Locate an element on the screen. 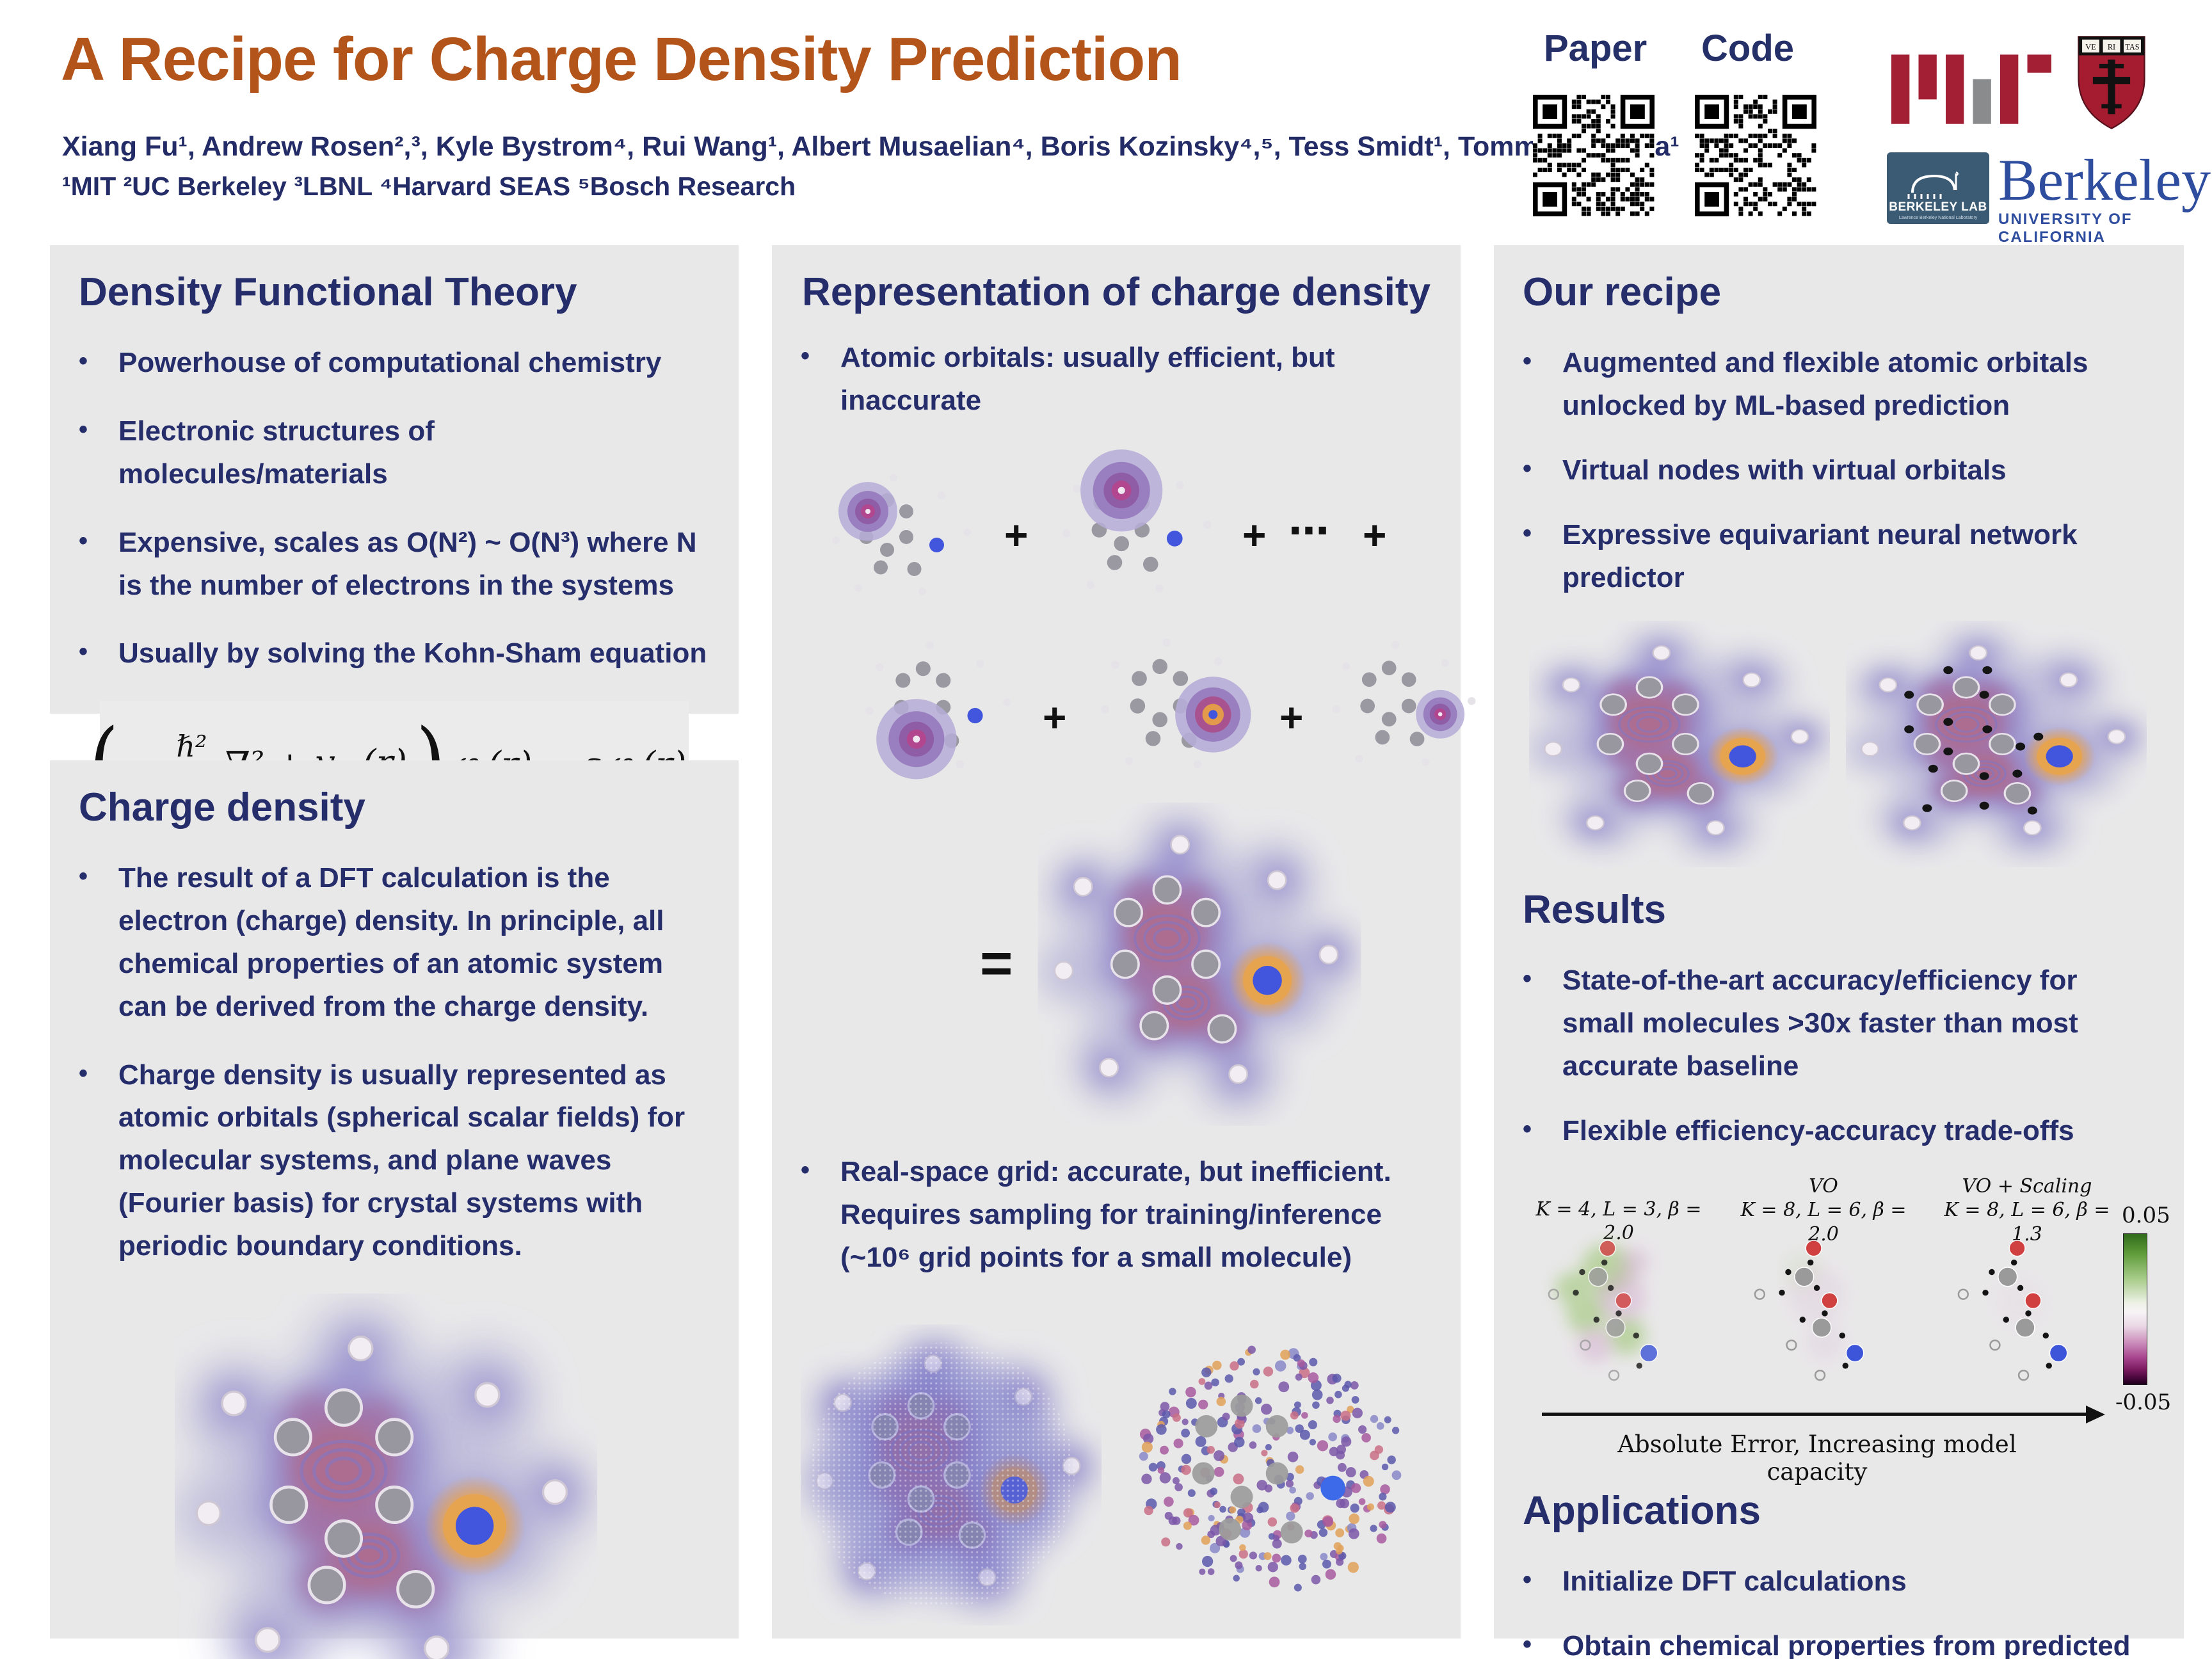 The width and height of the screenshot is (2212, 1659). dft-heading: Density Functional Theory is located at coordinates (328, 292).